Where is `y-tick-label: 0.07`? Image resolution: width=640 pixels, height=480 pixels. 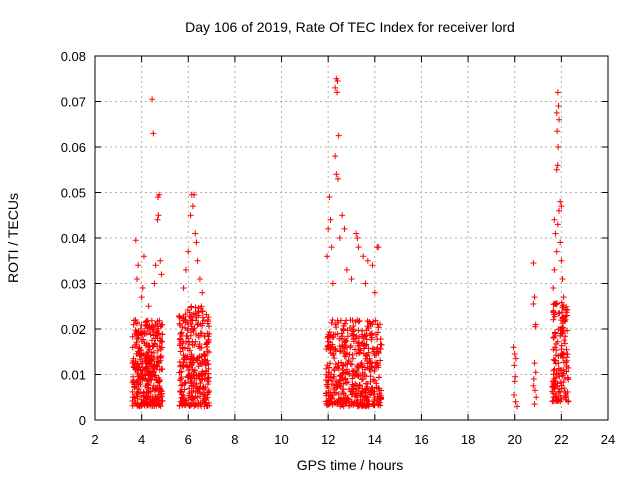 y-tick-label: 0.07 is located at coordinates (73, 102).